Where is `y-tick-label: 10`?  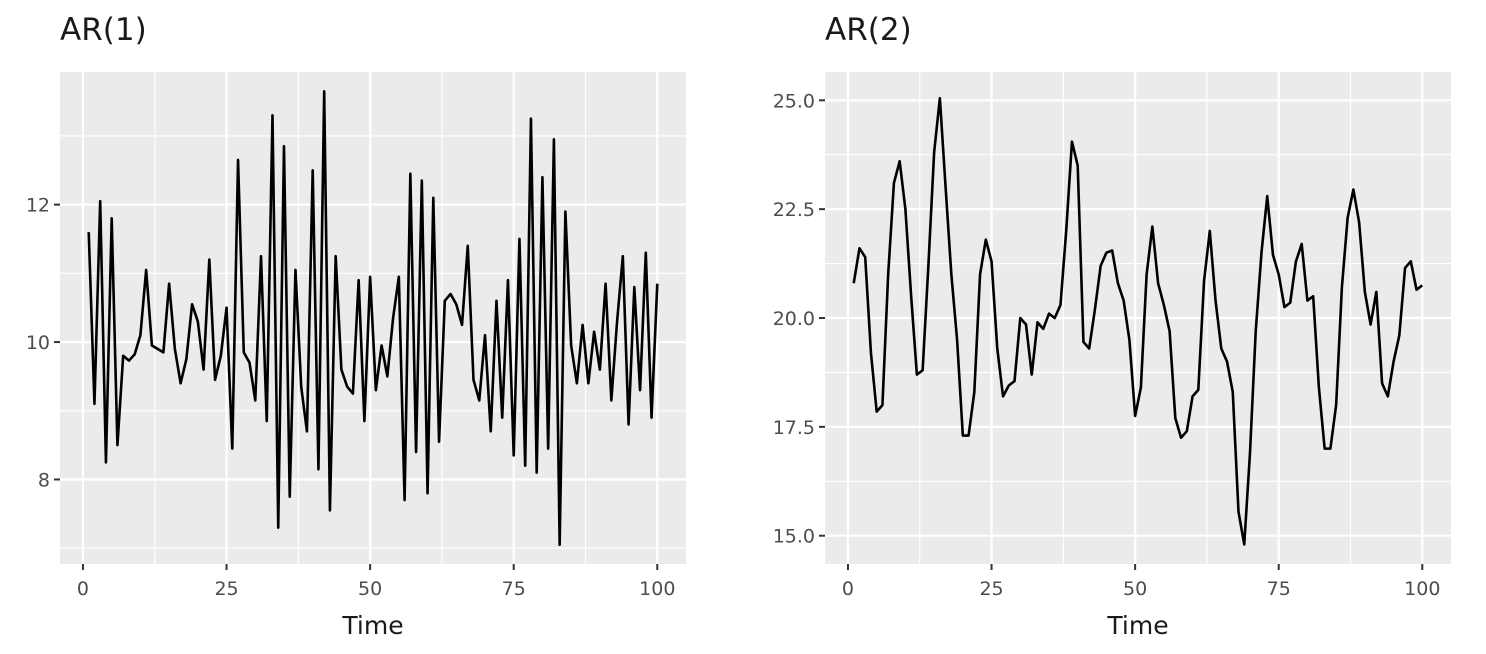
y-tick-label: 10 is located at coordinates (38, 343).